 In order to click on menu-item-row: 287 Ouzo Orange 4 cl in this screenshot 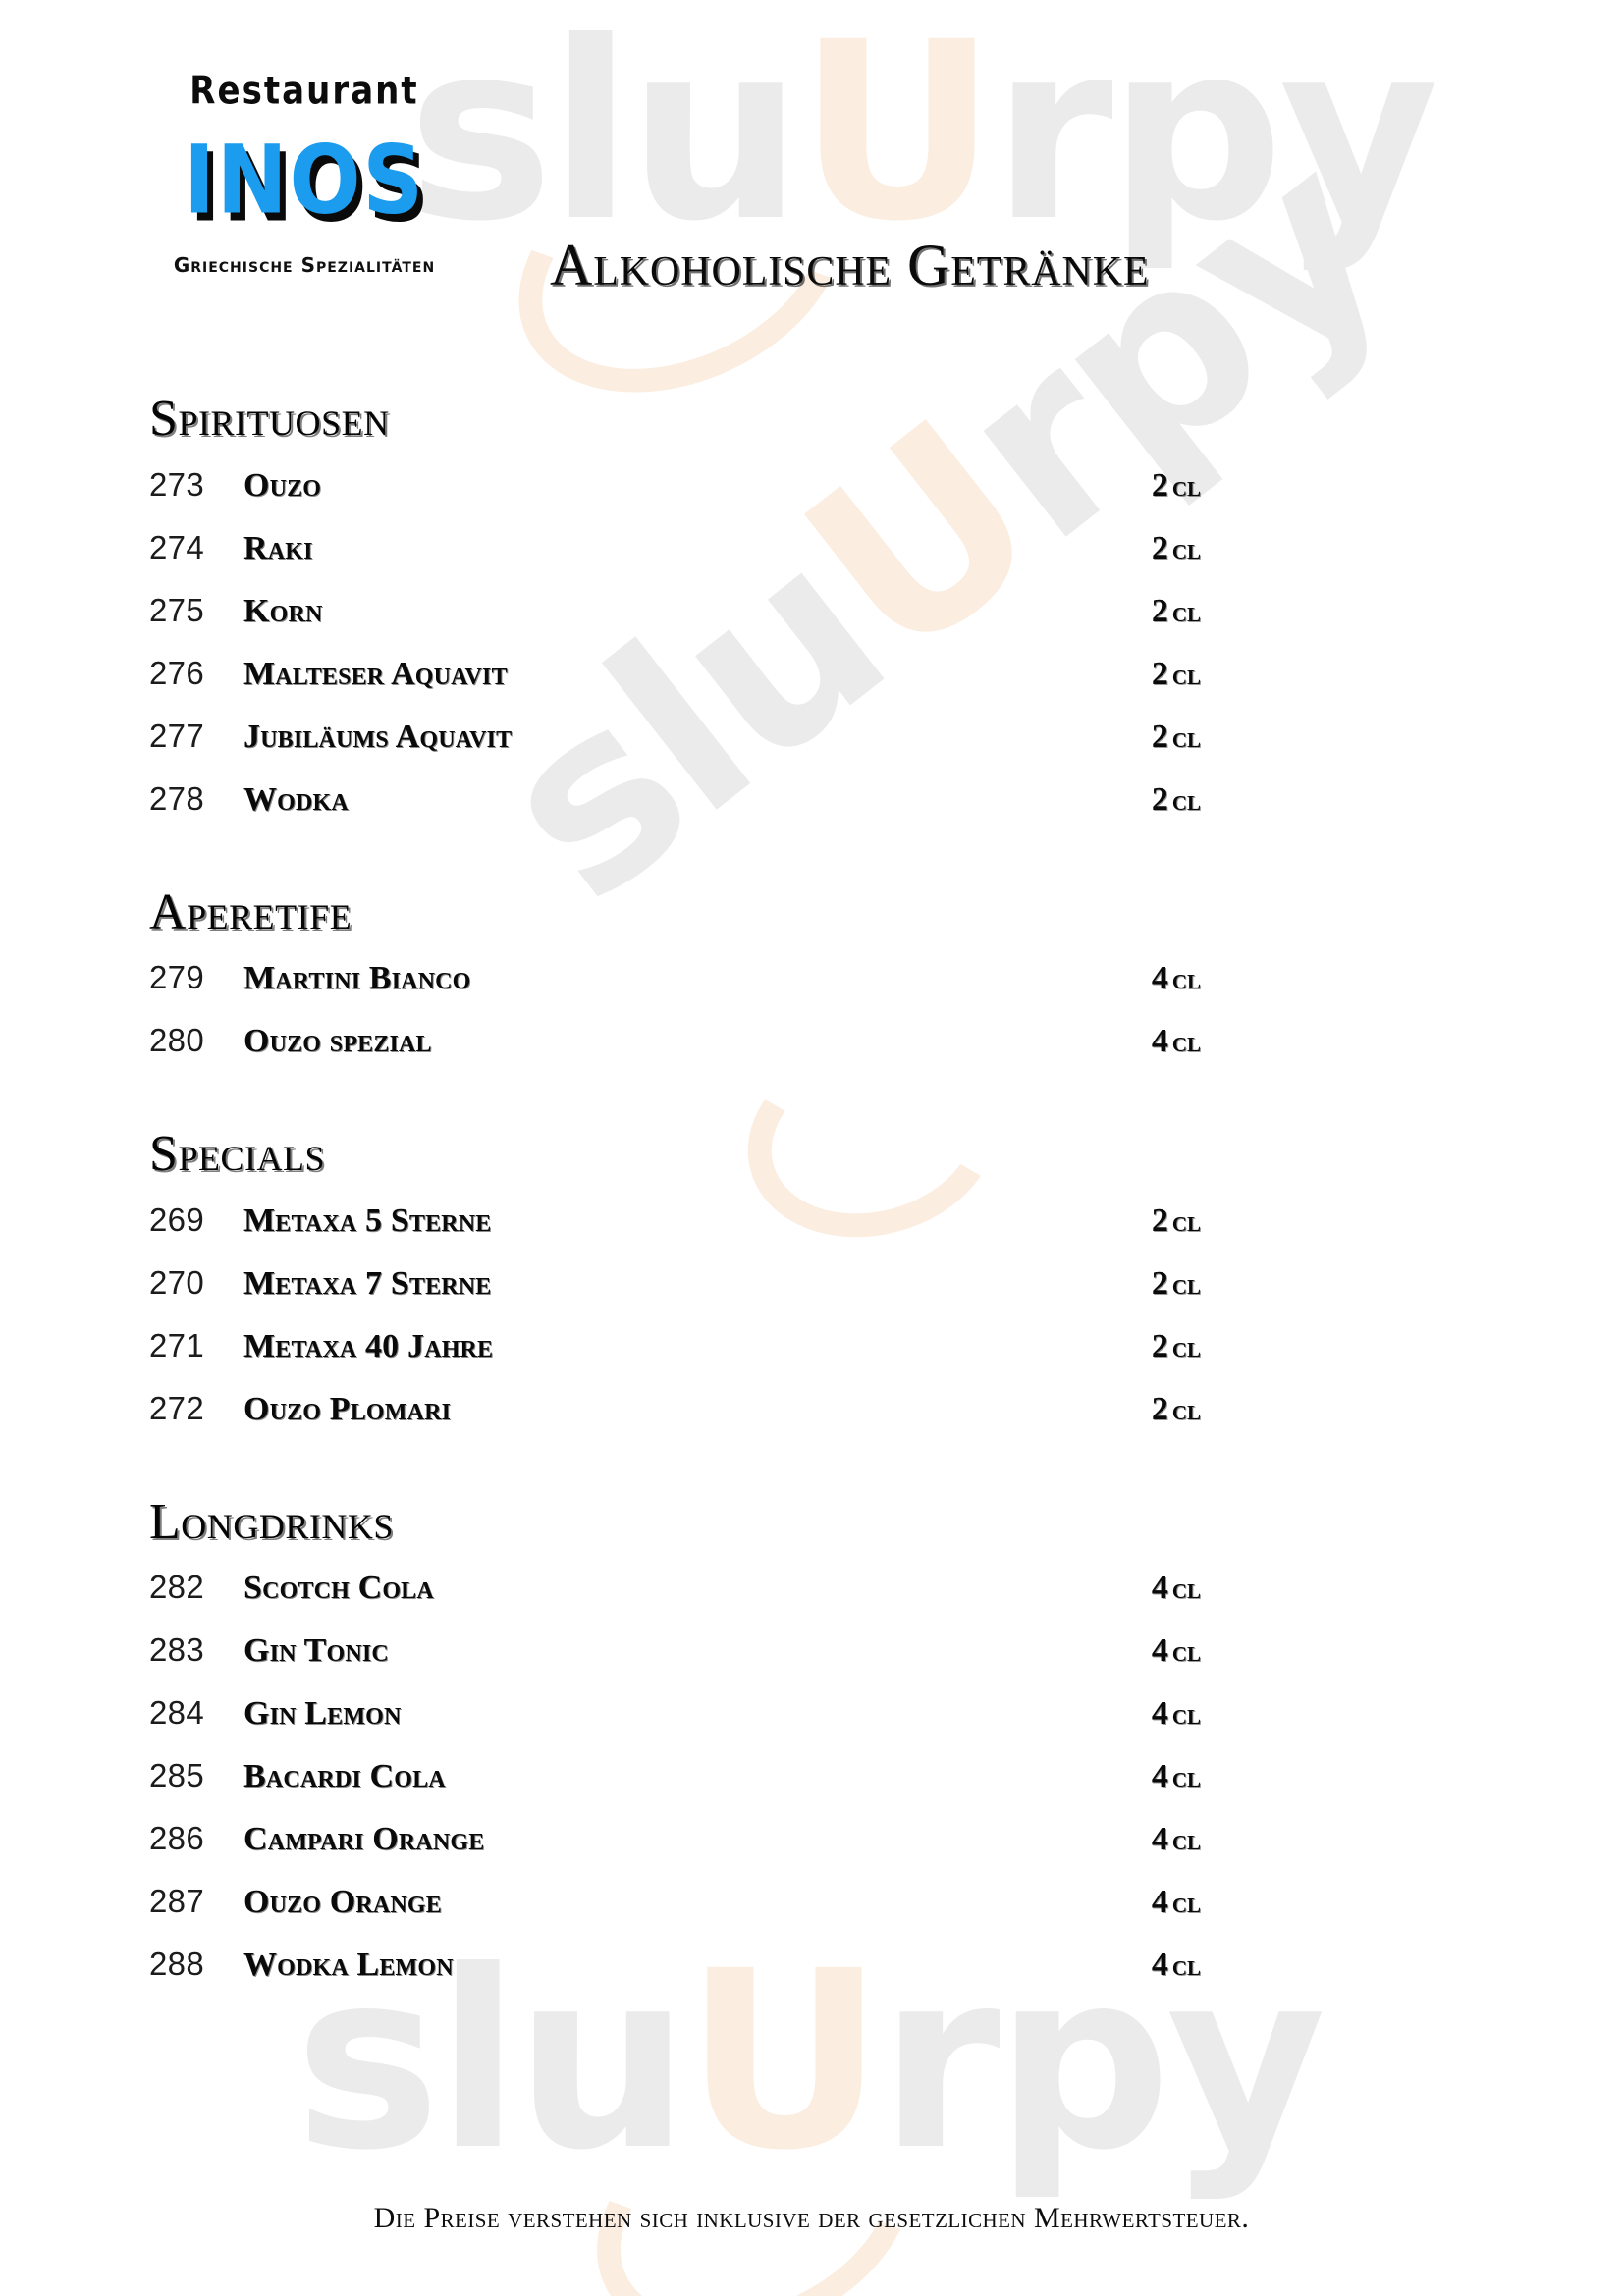, I will do `click(811, 1914)`.